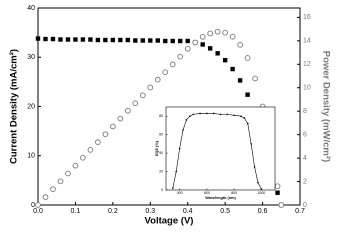  Describe the element at coordinates (150, 211) in the screenshot. I see `x-tick-label: 0.3` at that location.